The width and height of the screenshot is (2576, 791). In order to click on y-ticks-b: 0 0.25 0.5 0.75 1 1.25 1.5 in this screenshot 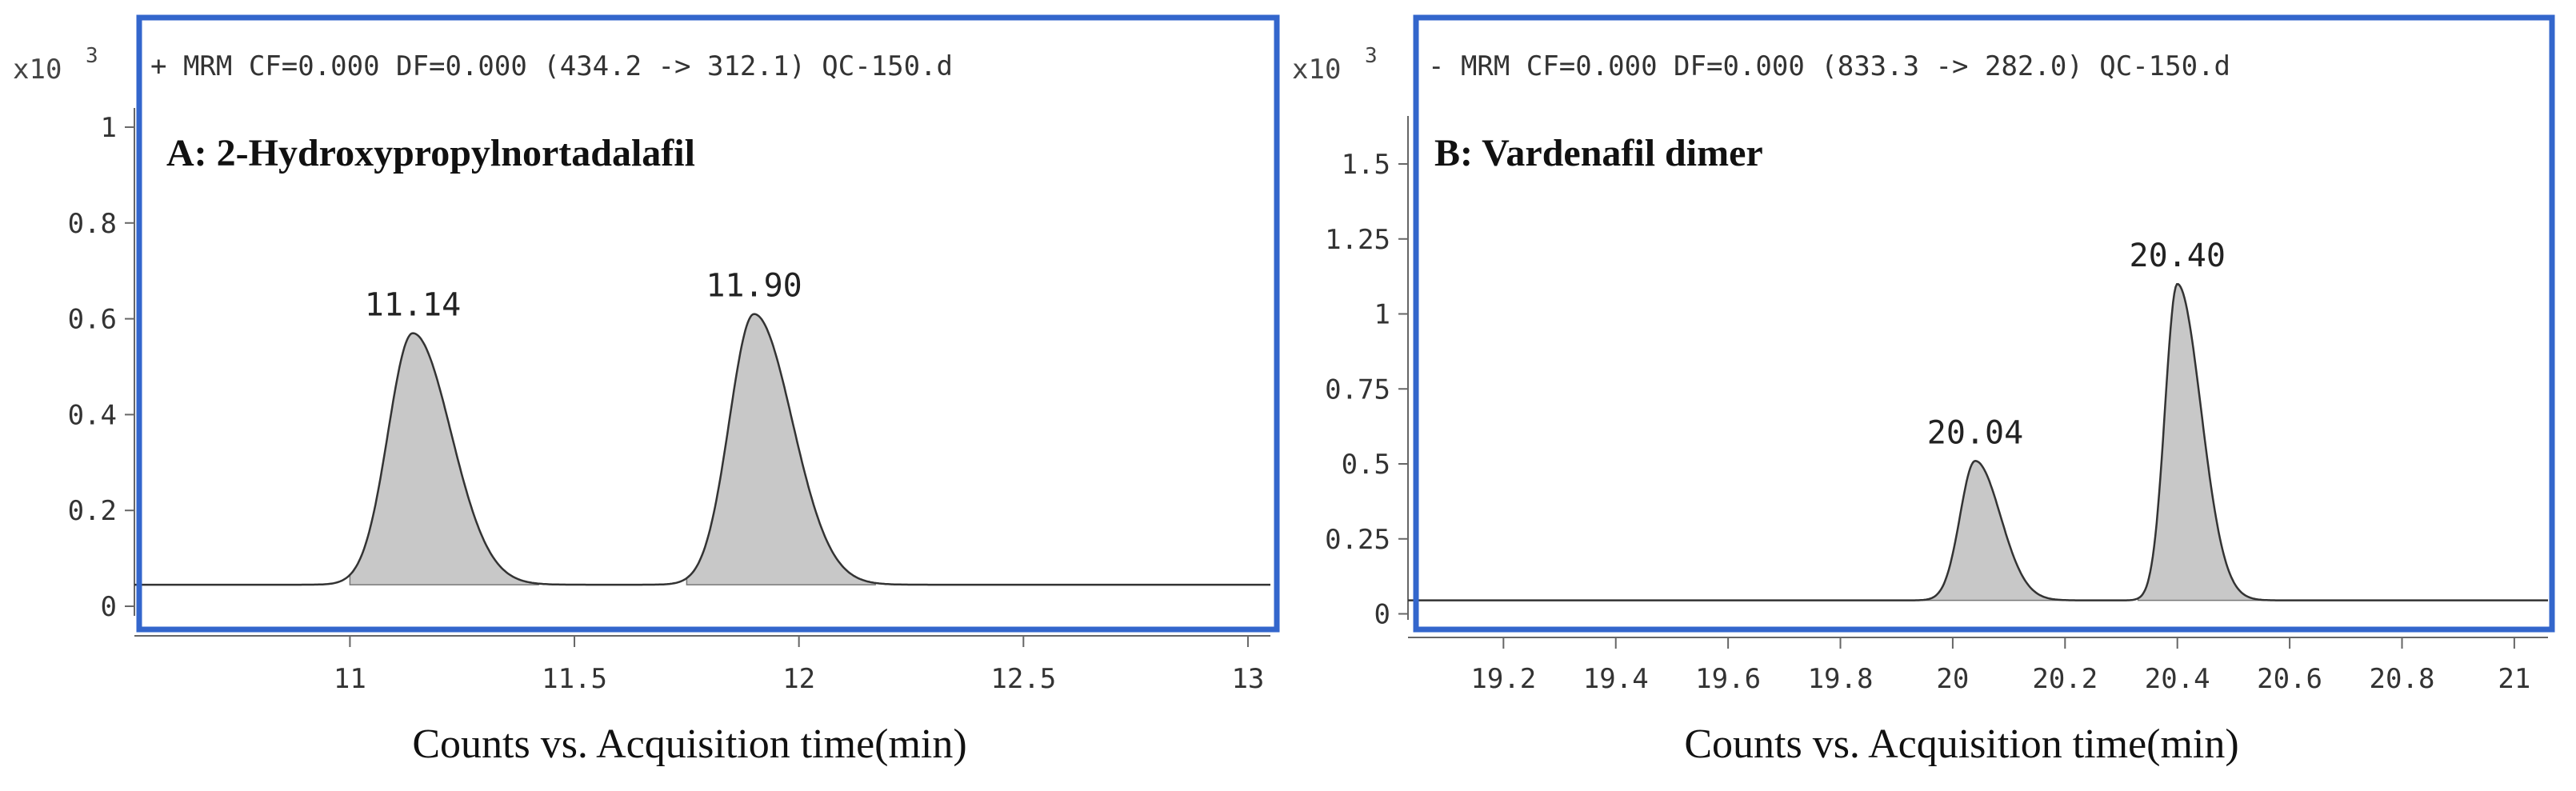, I will do `click(1366, 390)`.